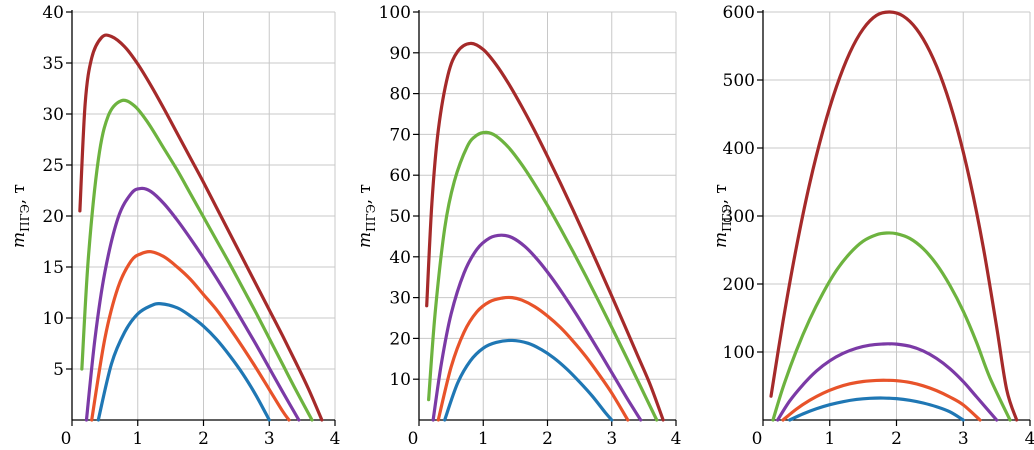 The image size is (1034, 450). Describe the element at coordinates (739, 81) in the screenshot. I see `y-tick-label: 500` at that location.